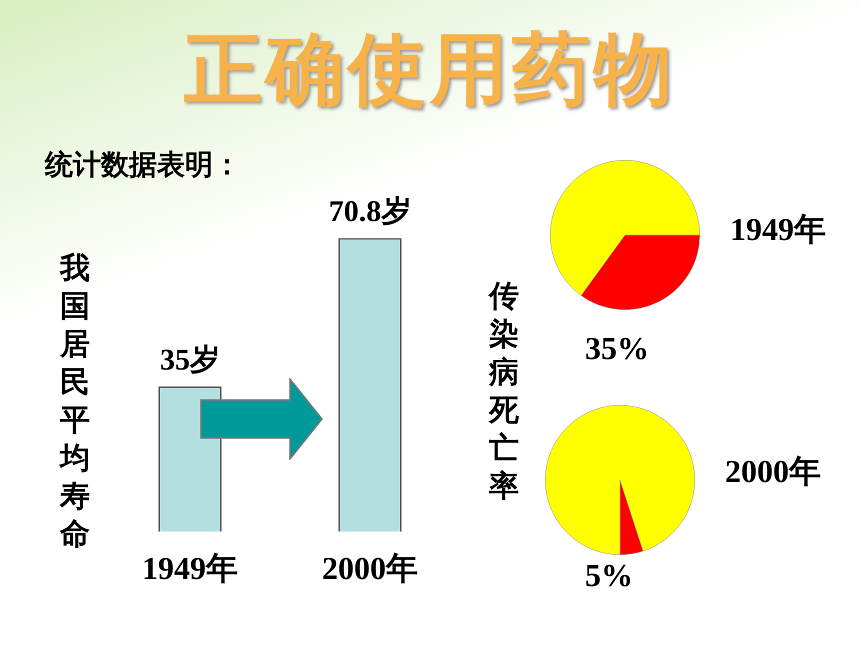 This screenshot has width=860, height=645. Describe the element at coordinates (617, 348) in the screenshot. I see `data-label: 35%` at that location.